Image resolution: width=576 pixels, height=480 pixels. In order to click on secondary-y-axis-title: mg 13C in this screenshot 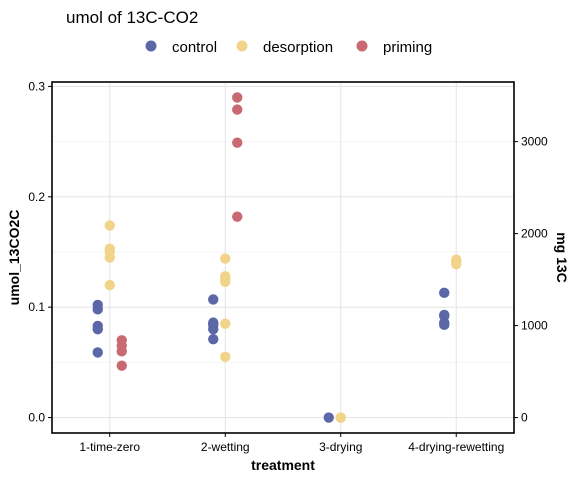, I will do `click(562, 257)`.